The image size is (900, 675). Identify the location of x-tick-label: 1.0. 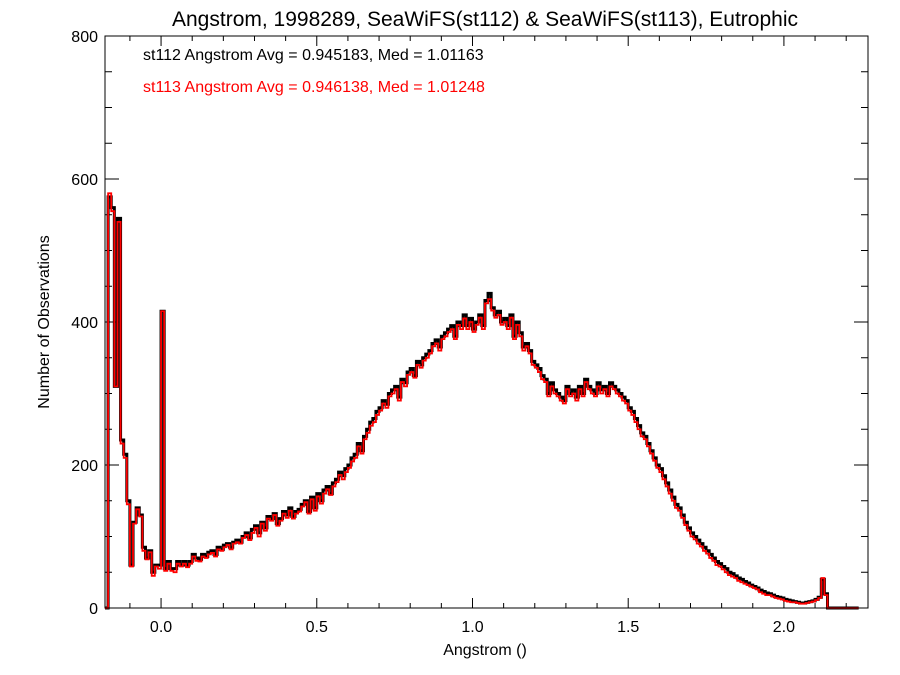
(472, 627).